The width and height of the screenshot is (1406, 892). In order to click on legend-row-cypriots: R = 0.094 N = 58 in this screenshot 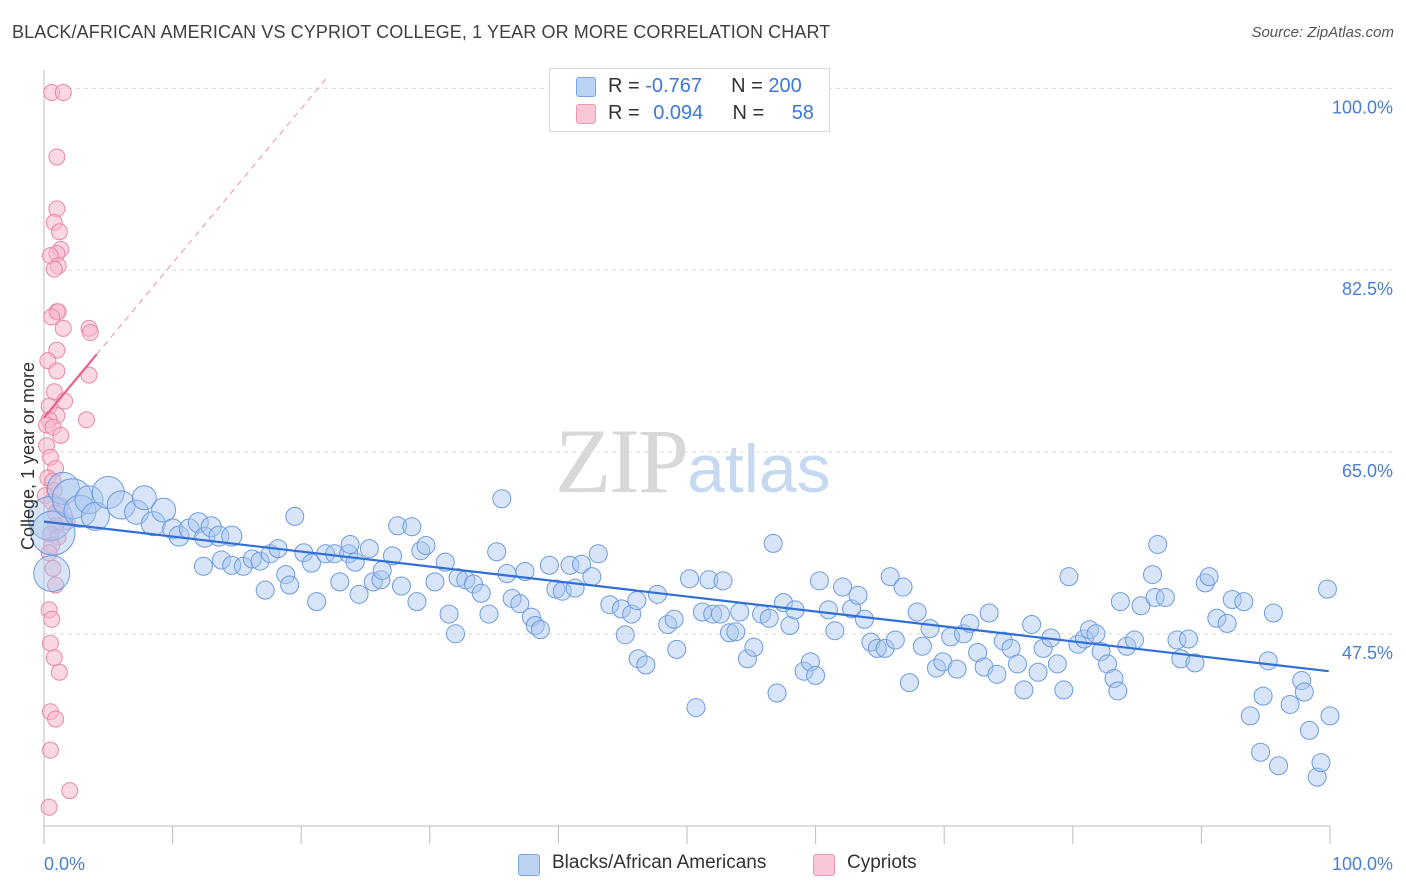, I will do `click(689, 115)`.